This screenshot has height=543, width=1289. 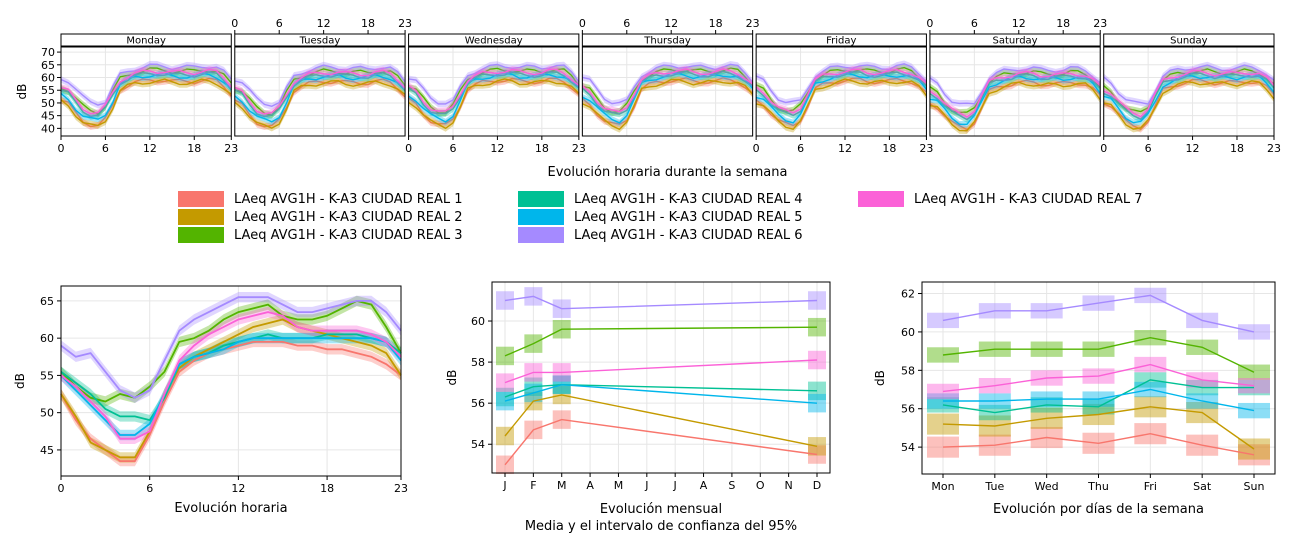 I want to click on x-tick-label: Mon, so click(x=942, y=486).